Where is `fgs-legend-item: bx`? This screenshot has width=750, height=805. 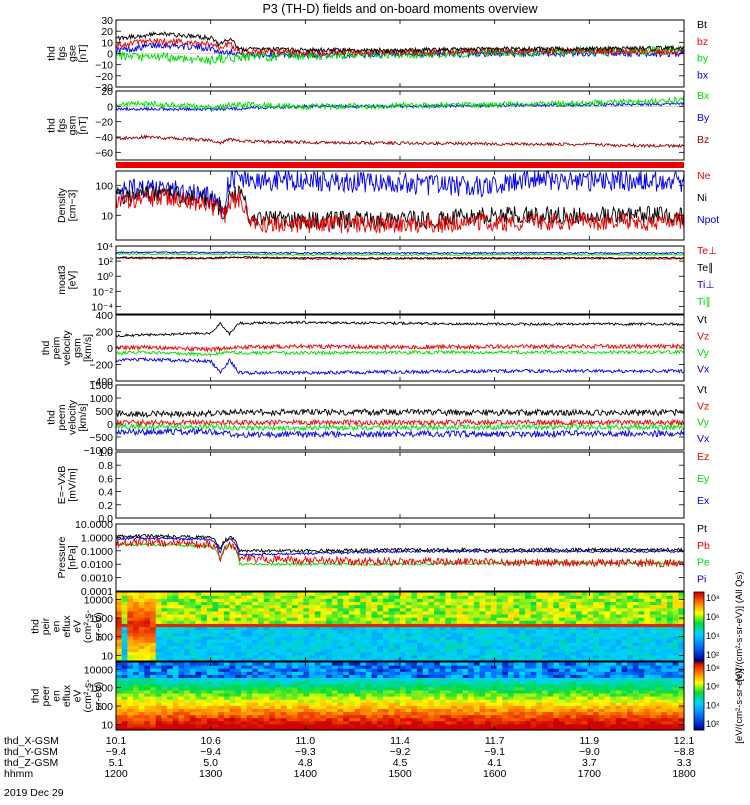 fgs-legend-item: bx is located at coordinates (703, 75).